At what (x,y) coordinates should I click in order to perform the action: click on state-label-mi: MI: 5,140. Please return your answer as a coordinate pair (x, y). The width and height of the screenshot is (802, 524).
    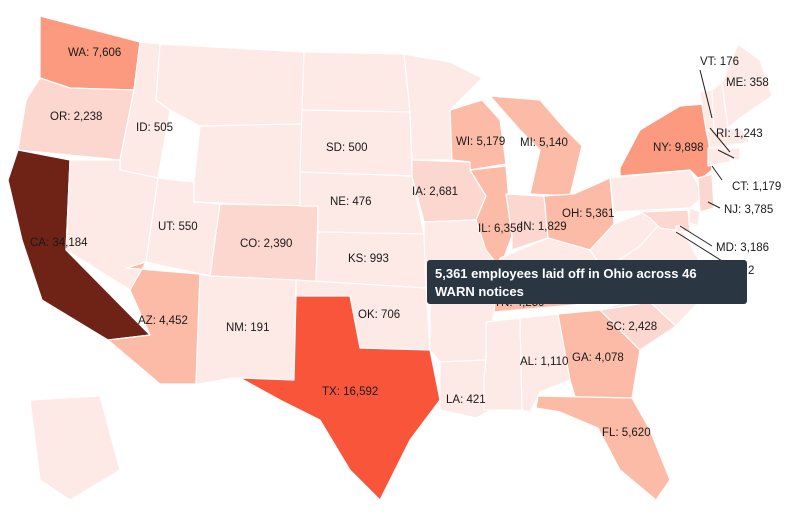
    Looking at the image, I should click on (544, 143).